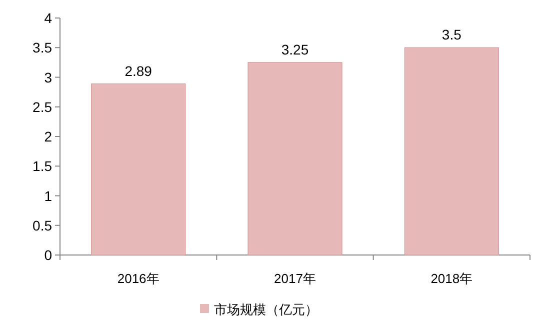  I want to click on y-tick-label: 2, so click(48, 136).